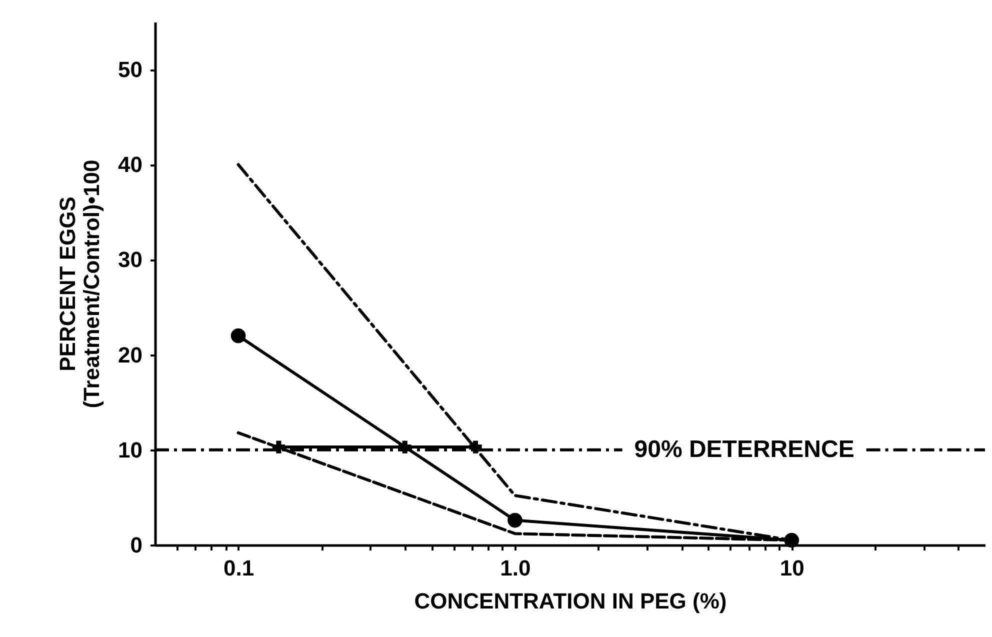 The width and height of the screenshot is (992, 637). What do you see at coordinates (136, 545) in the screenshot?
I see `y-tick-label: 0` at bounding box center [136, 545].